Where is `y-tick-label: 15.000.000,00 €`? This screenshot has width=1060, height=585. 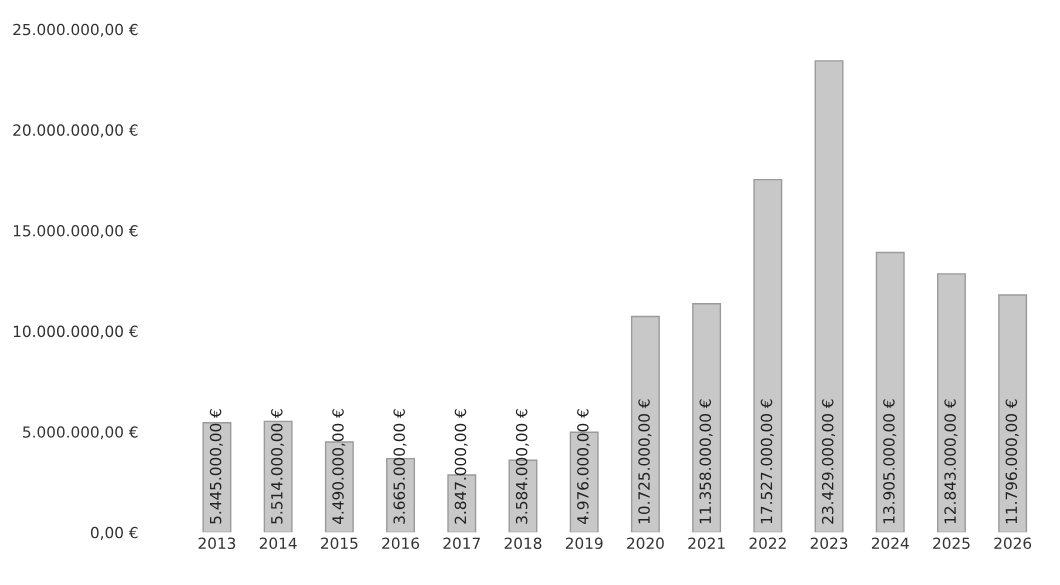
y-tick-label: 15.000.000,00 € is located at coordinates (75, 231).